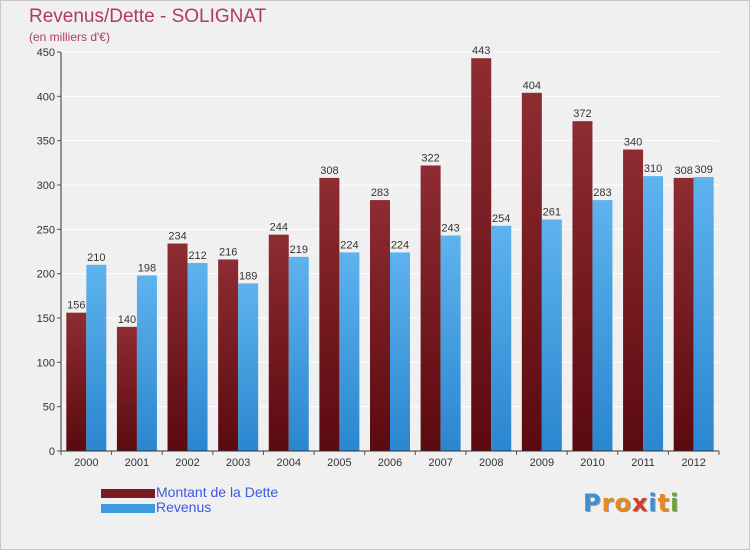 This screenshot has height=551, width=750. What do you see at coordinates (592, 463) in the screenshot?
I see `x-tick-label: 2010` at bounding box center [592, 463].